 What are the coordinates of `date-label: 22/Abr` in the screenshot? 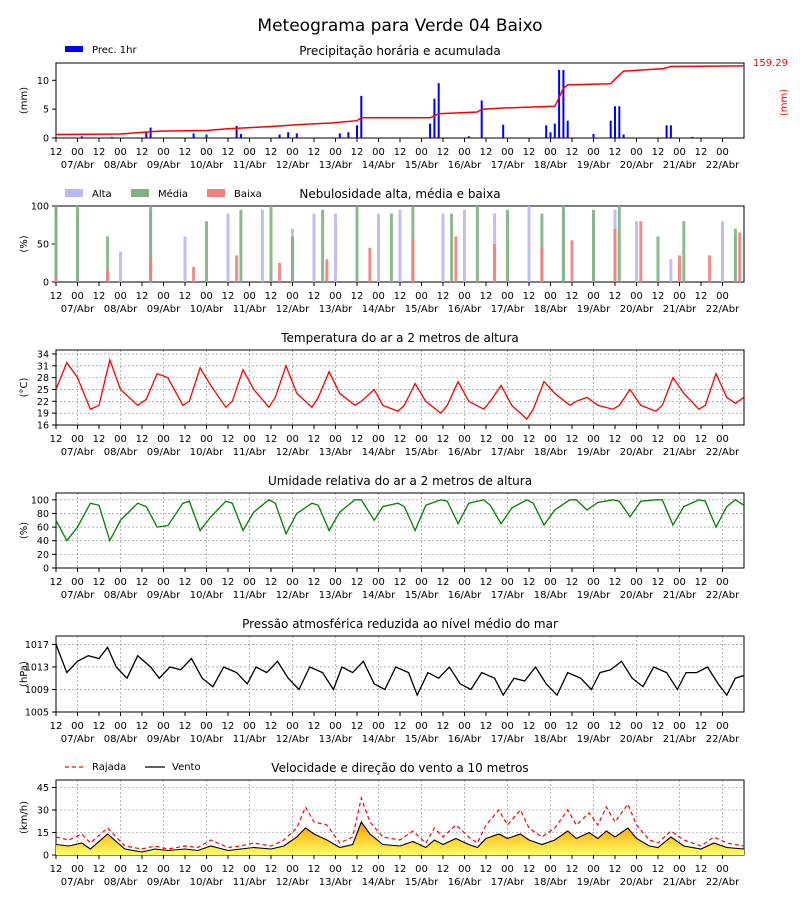 It's located at (723, 165).